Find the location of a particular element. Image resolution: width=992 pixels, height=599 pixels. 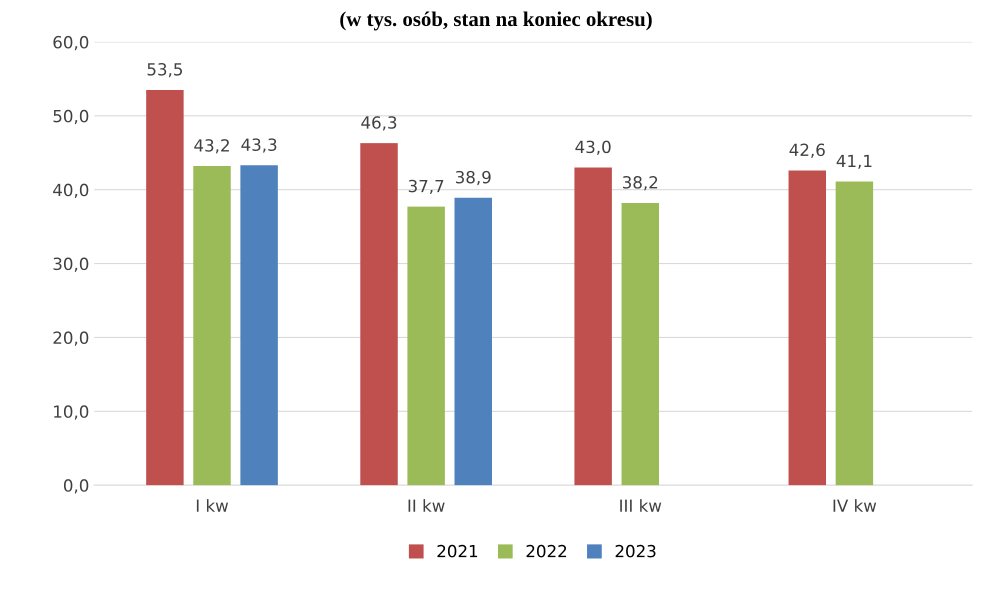

chart-title: (w tys. osób, stan na koniec okresu) is located at coordinates (496, 20).